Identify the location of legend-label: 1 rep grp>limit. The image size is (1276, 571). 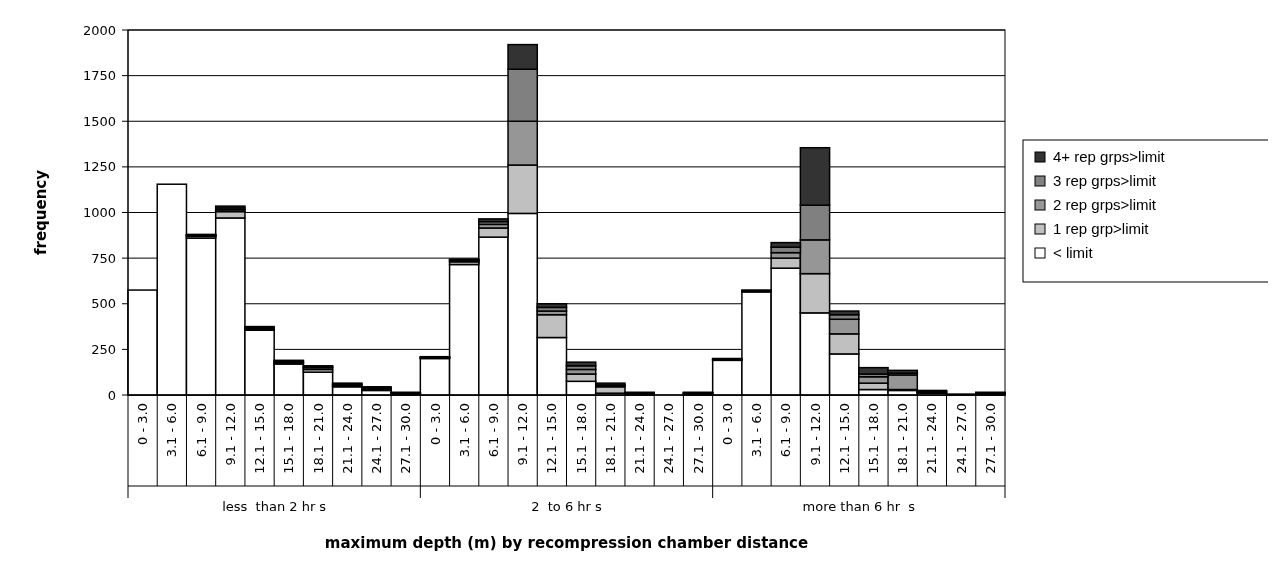
(1101, 229).